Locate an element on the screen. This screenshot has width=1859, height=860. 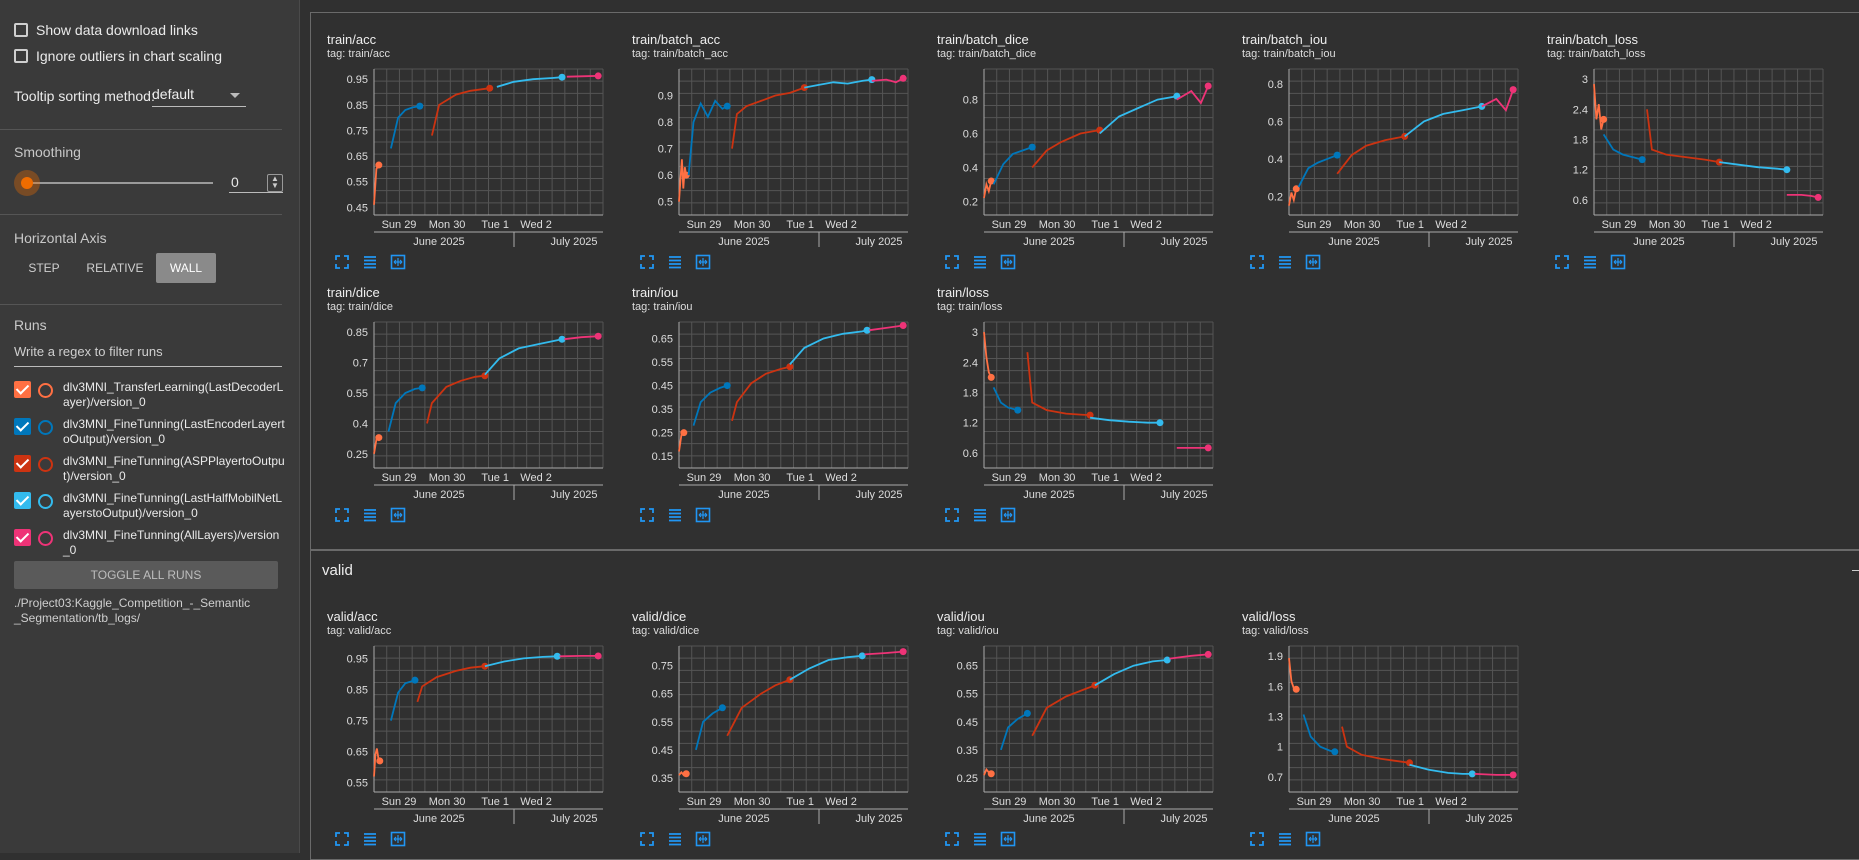
ignore-outliers-option: Ignore outliers in chart scaling is located at coordinates (118, 56).